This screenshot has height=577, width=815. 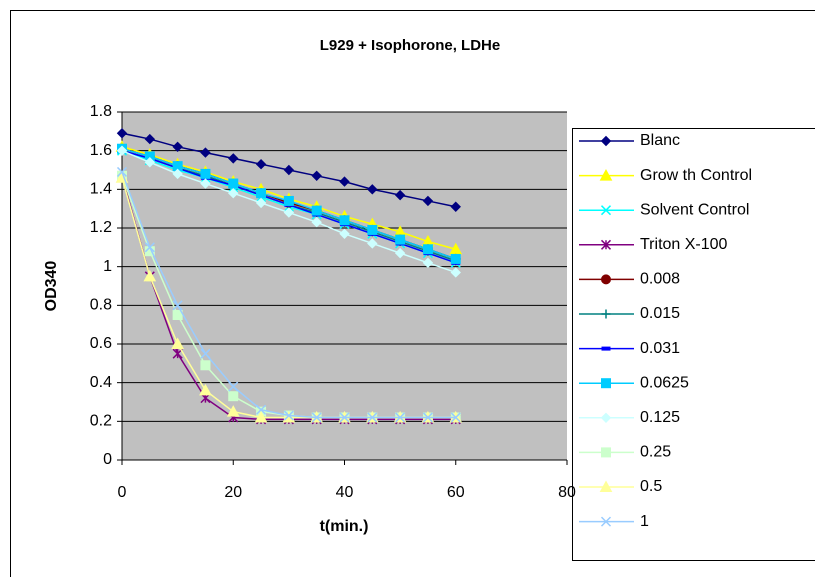 I want to click on legend-label: 0.015, so click(x=660, y=313).